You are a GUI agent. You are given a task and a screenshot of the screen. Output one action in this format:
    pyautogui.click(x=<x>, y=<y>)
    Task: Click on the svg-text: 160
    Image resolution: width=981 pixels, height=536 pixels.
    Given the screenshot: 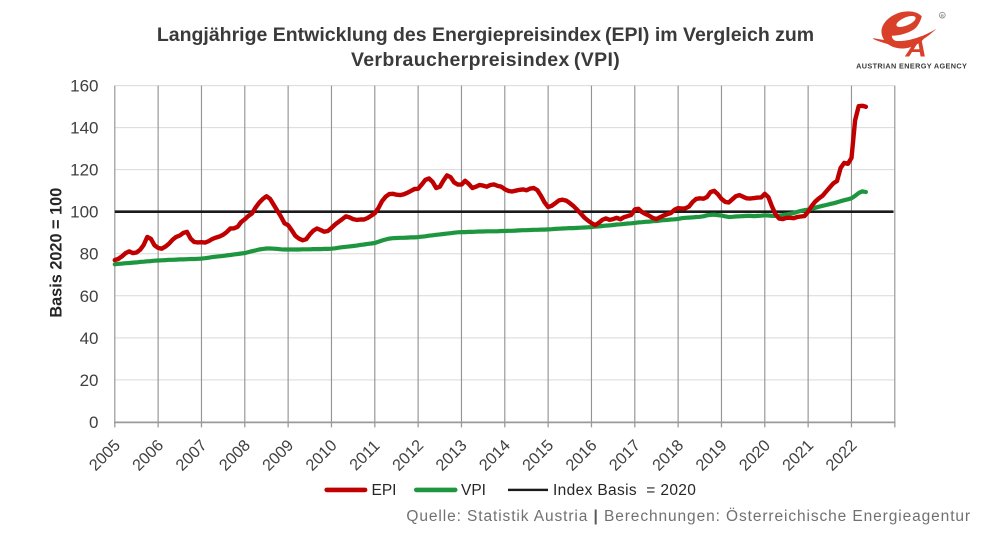 What is the action you would take?
    pyautogui.click(x=84, y=86)
    